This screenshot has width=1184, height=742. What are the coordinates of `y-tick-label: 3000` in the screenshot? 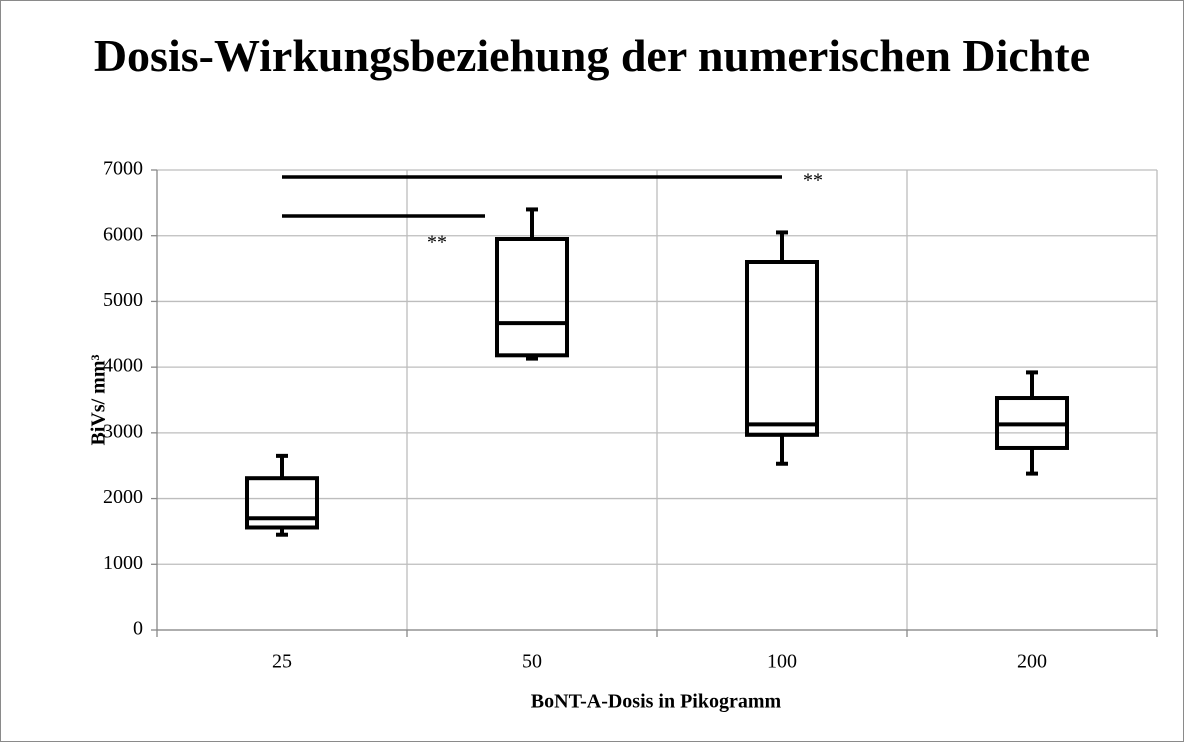 It's located at (123, 431).